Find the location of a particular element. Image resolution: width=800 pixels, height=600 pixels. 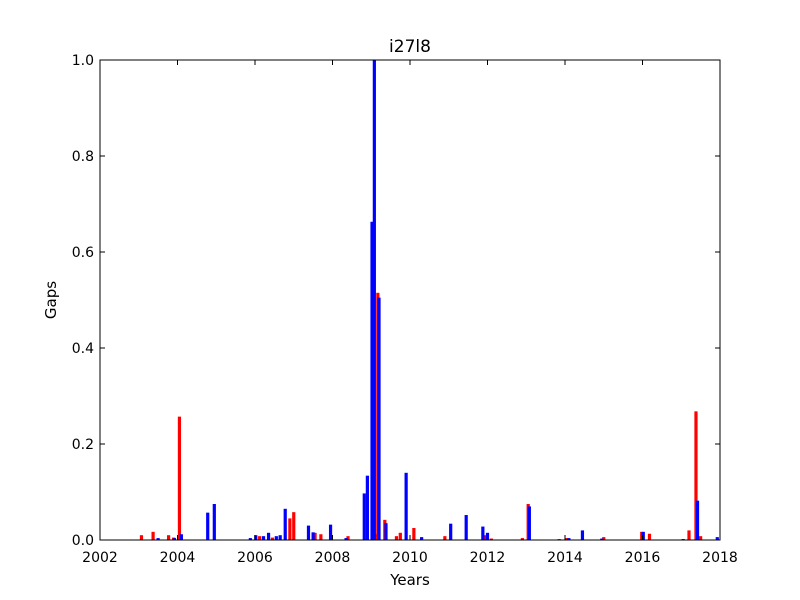

x-tick-label-2: 2006 is located at coordinates (255, 558).